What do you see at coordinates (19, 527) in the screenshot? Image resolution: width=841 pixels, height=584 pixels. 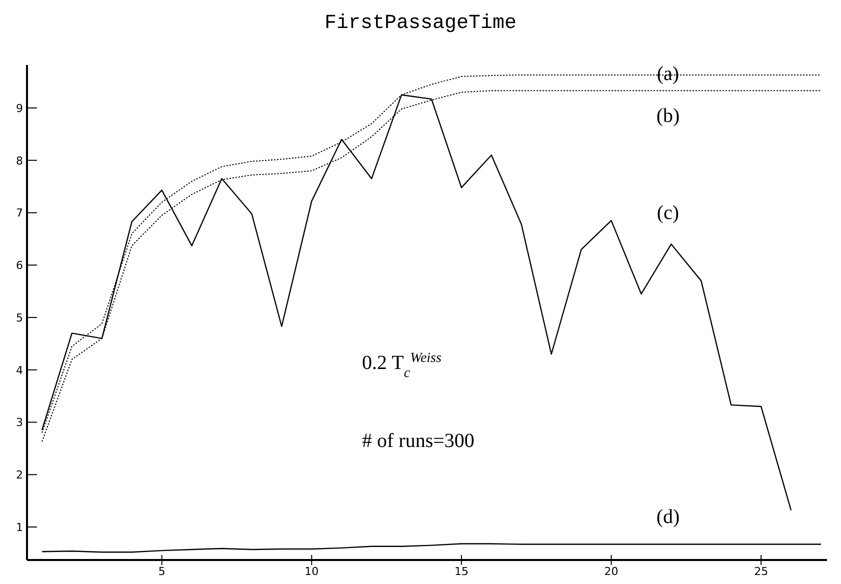 I see `y-tick-label: 1` at bounding box center [19, 527].